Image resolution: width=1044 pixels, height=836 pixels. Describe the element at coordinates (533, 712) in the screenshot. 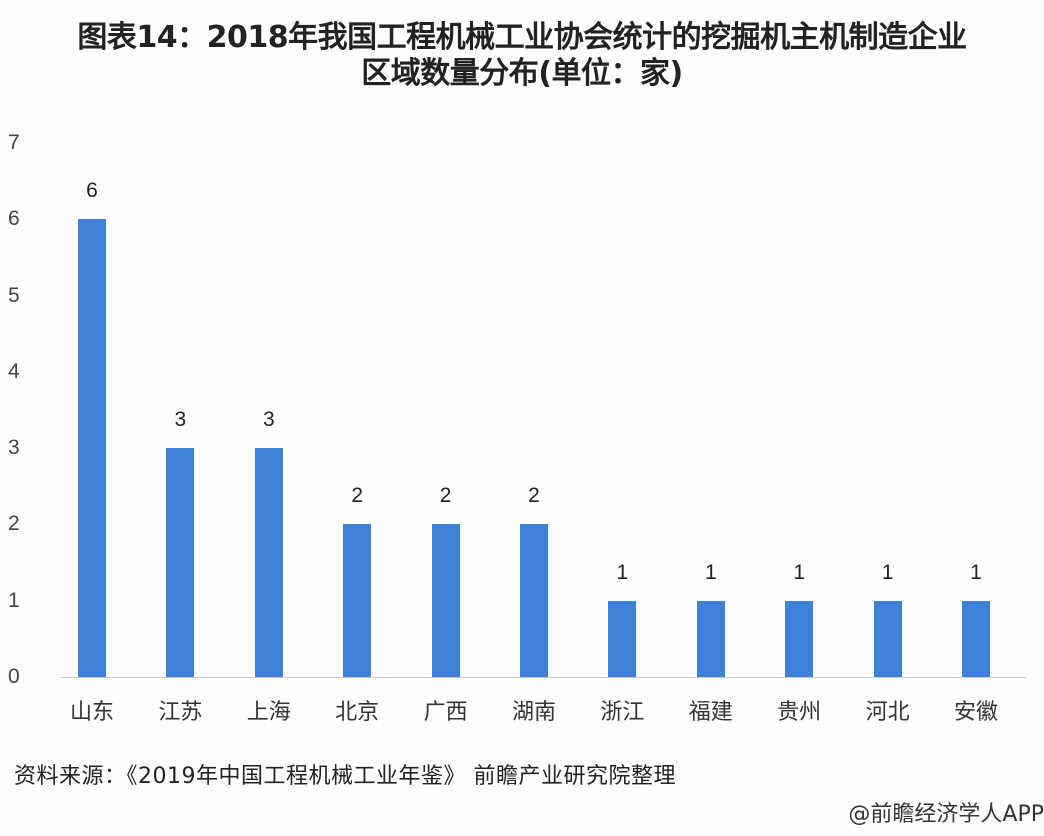

I see `x-category-label: 湖南` at that location.